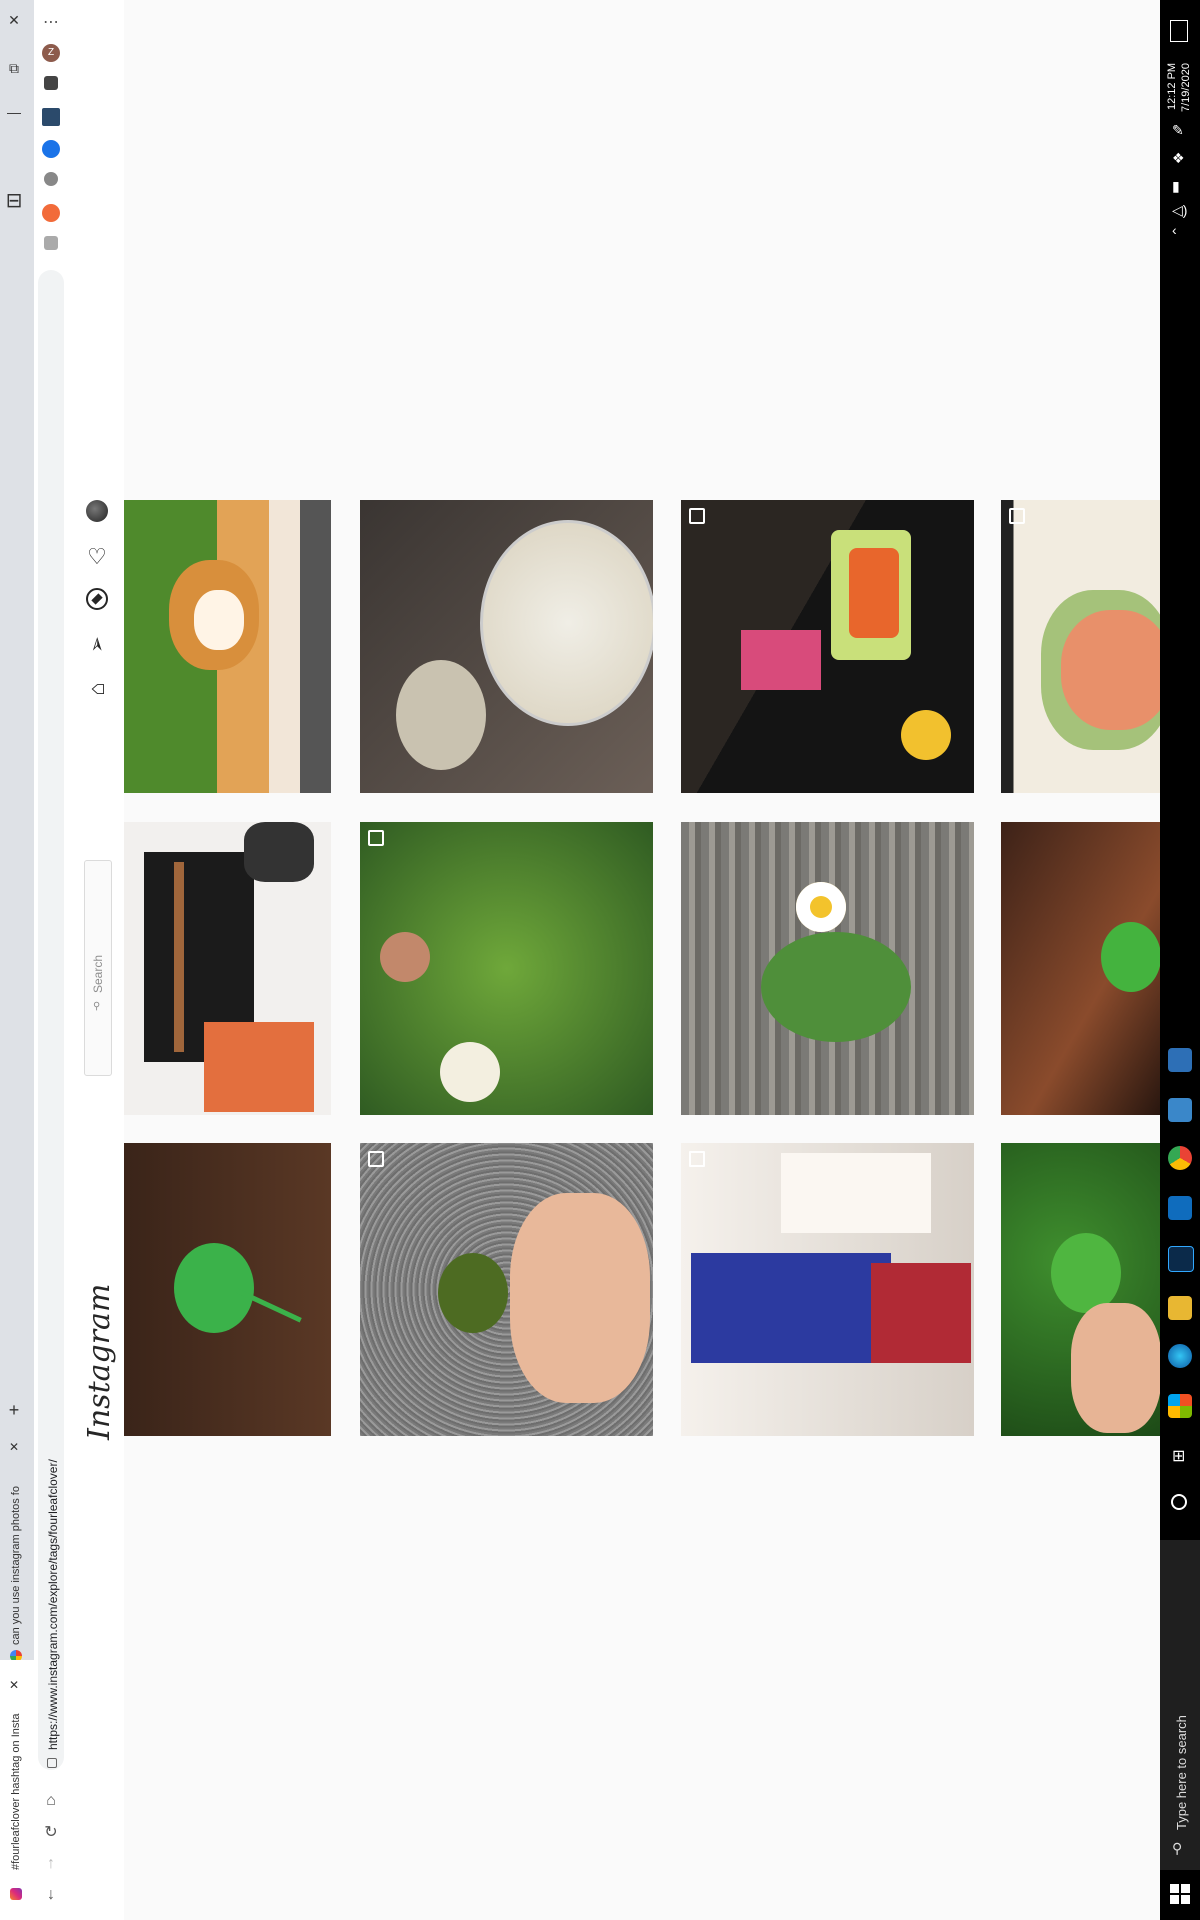  What do you see at coordinates (51, 243) in the screenshot?
I see `extension-g-icon` at bounding box center [51, 243].